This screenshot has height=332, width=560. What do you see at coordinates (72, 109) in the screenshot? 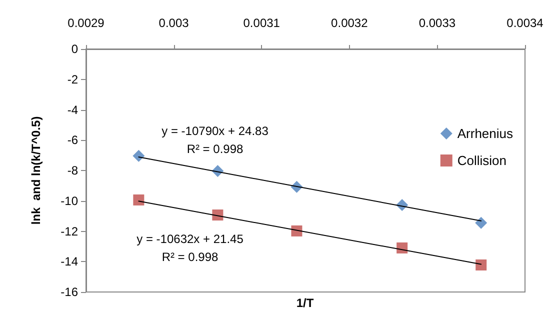
I see `y-tick-label: -4` at bounding box center [72, 109].